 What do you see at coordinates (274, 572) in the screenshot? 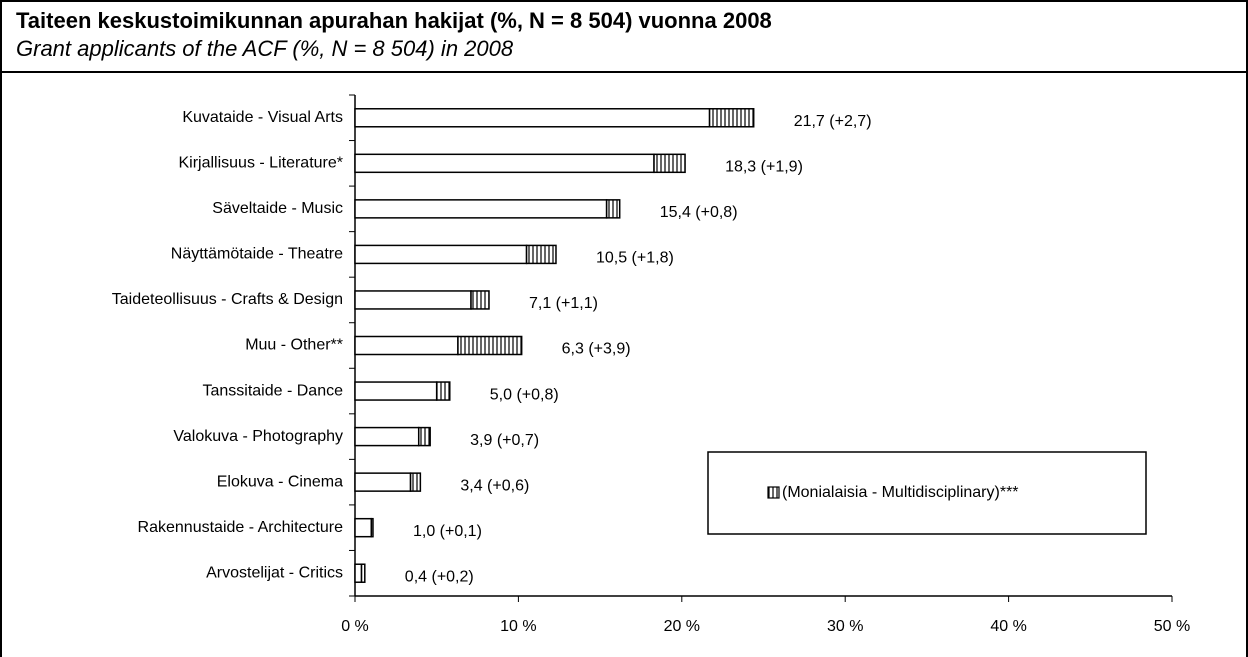
I see `y-tick-label: Arvostelijat - Critics` at bounding box center [274, 572].